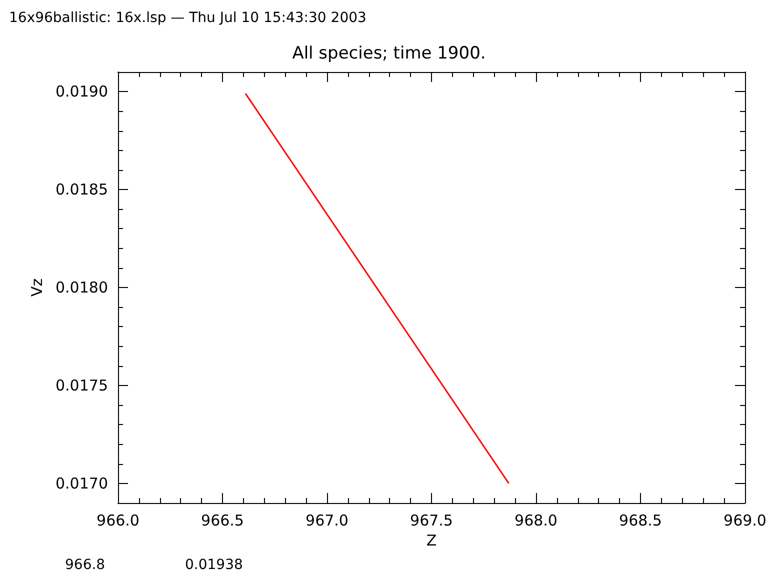 This screenshot has width=778, height=583. What do you see at coordinates (214, 565) in the screenshot?
I see `text: 0.01938` at bounding box center [214, 565].